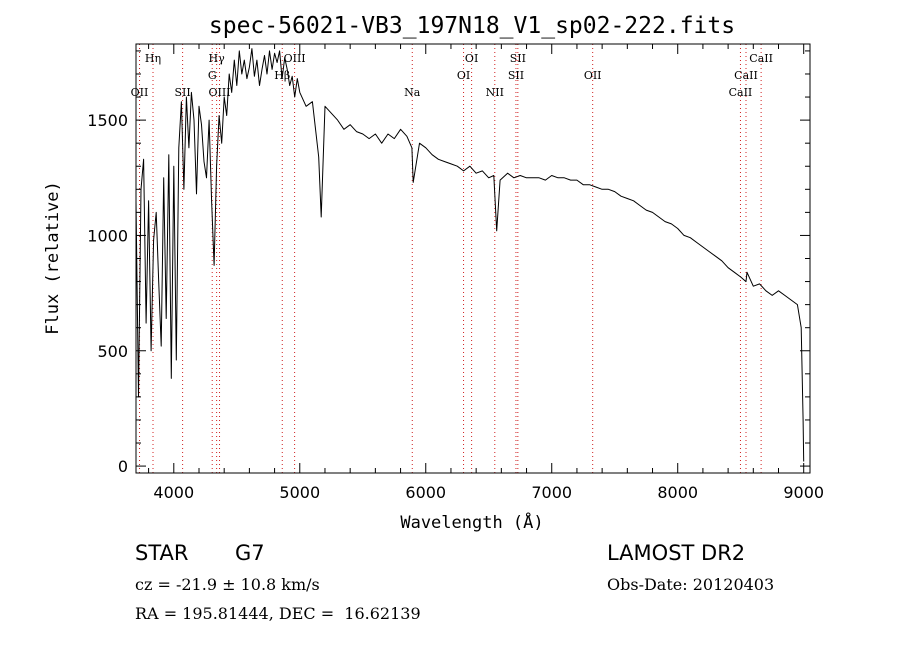 This screenshot has height=650, width=900. I want to click on emission-line-label: Hη, so click(153, 58).